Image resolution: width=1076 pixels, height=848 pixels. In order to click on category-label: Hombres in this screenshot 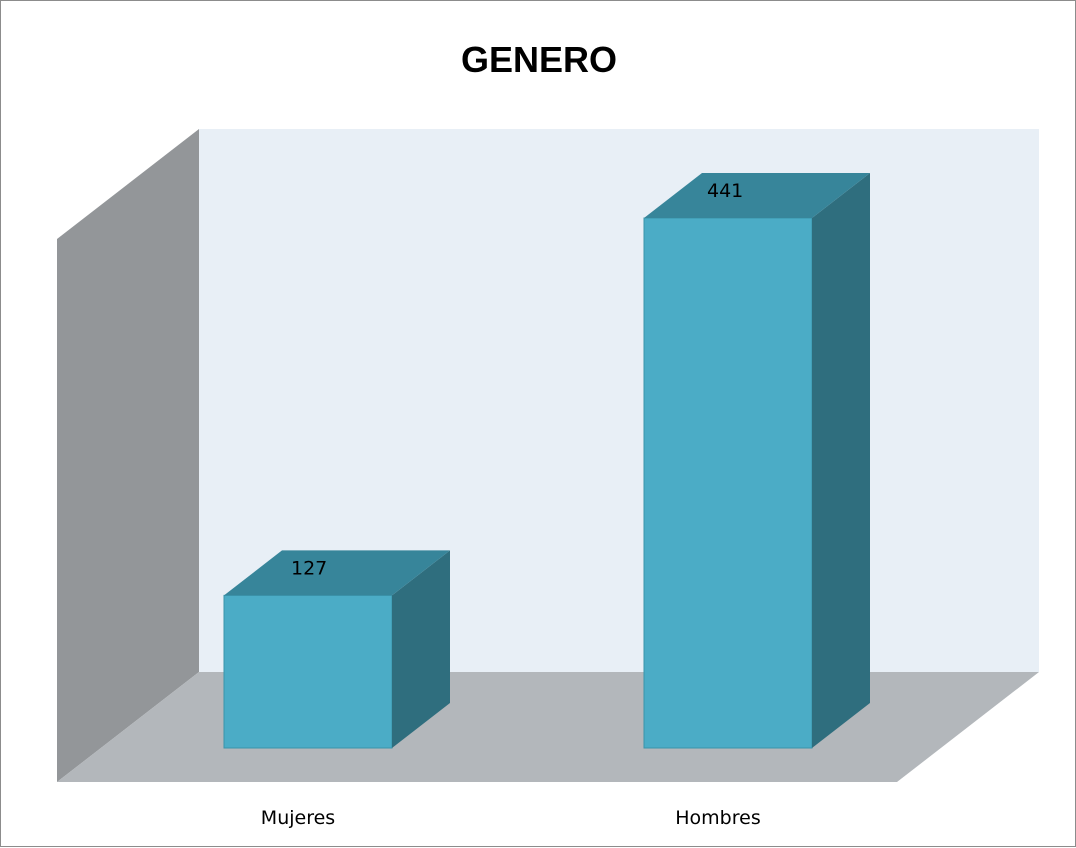, I will do `click(717, 818)`.